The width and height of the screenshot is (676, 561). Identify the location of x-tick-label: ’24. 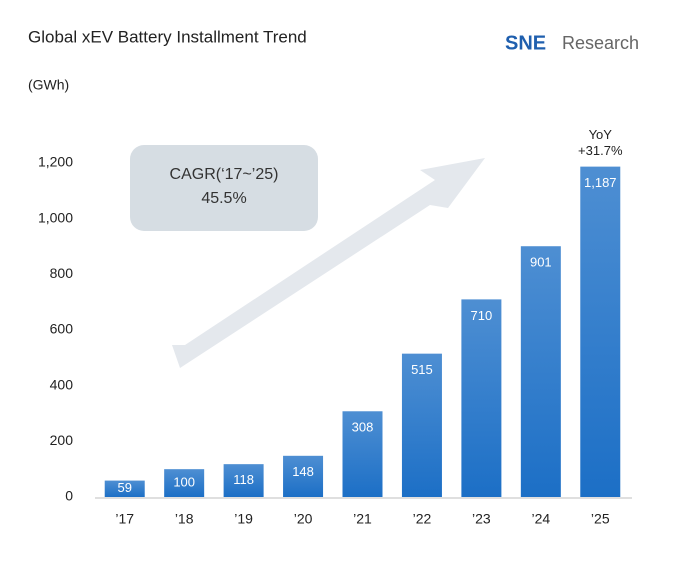
(540, 519).